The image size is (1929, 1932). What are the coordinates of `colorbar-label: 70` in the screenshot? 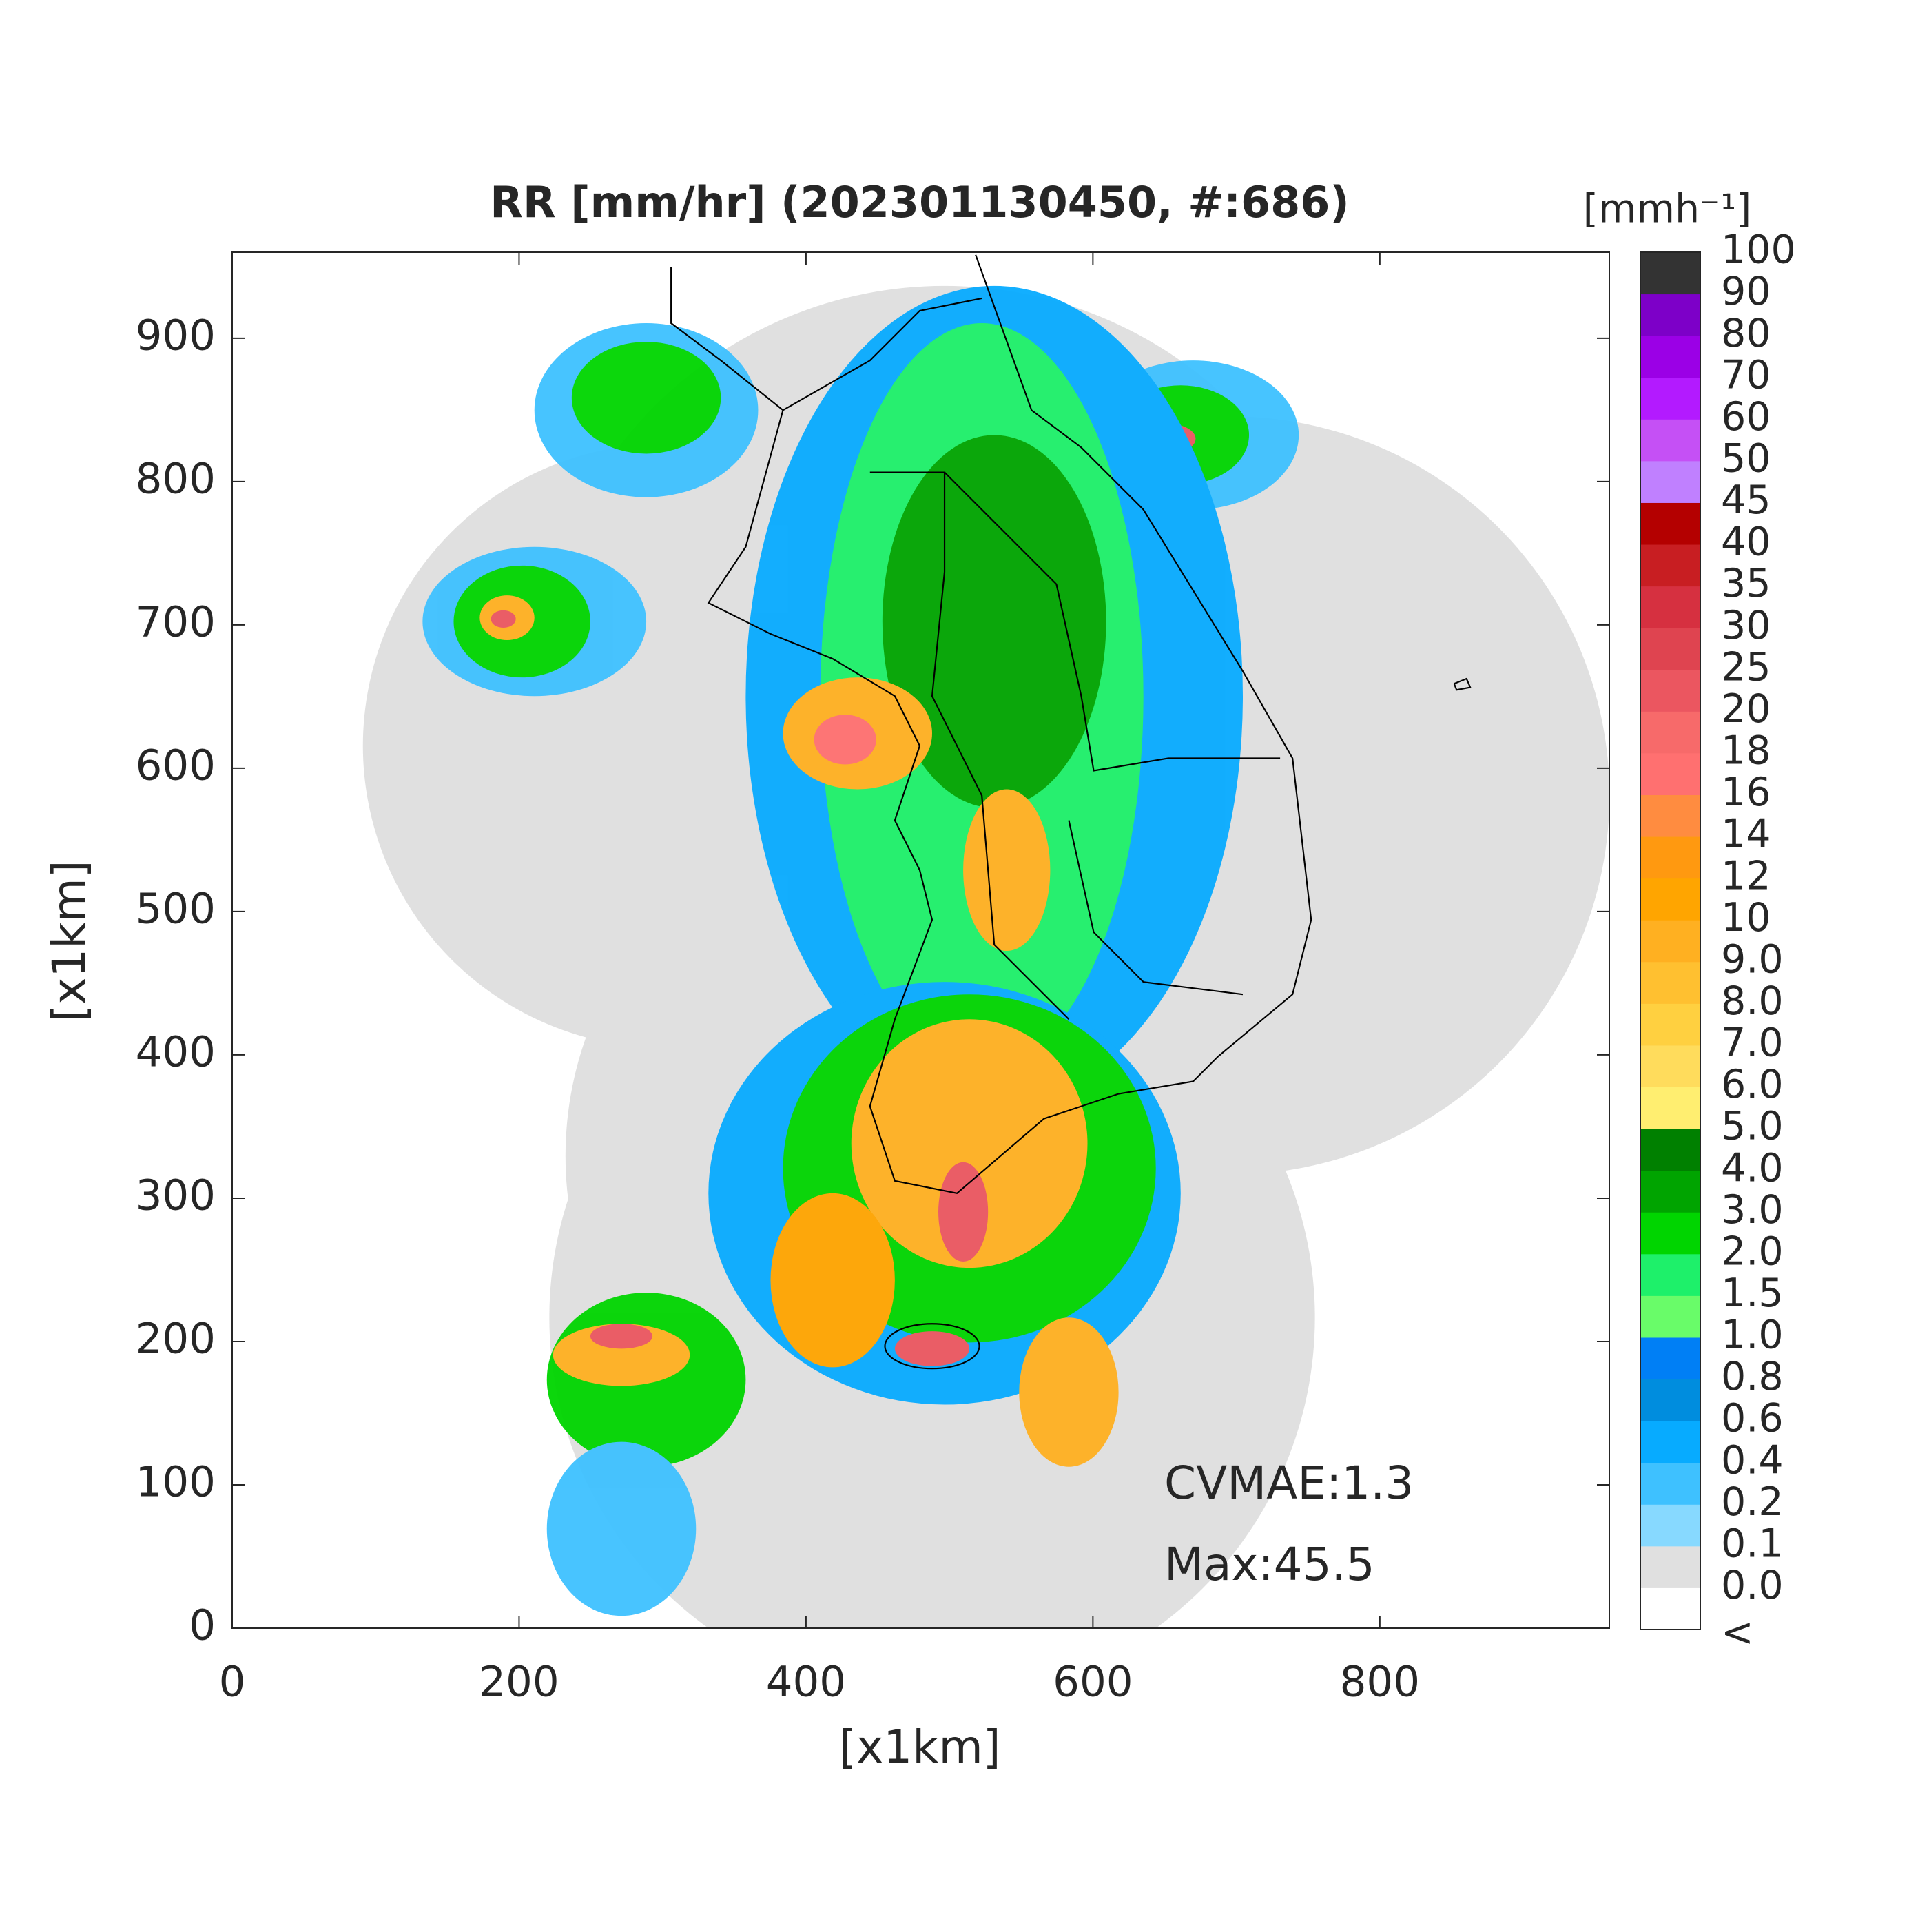 It's located at (1746, 375).